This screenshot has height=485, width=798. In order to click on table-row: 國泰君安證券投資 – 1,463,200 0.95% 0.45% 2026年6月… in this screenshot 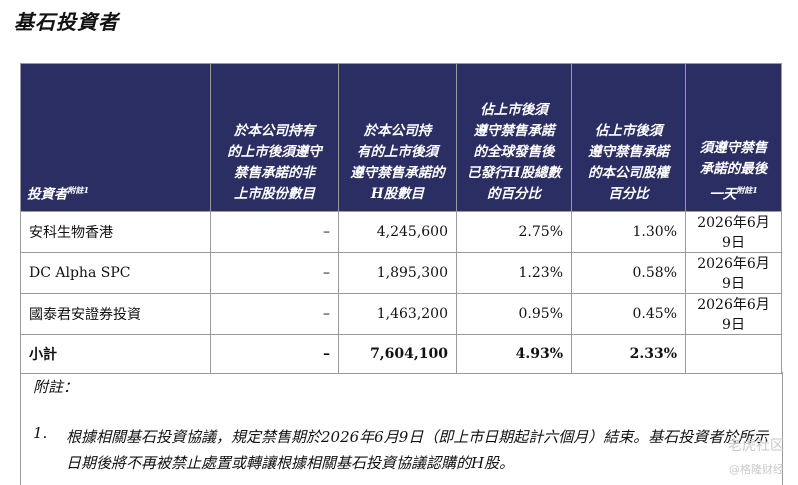, I will do `click(401, 314)`.